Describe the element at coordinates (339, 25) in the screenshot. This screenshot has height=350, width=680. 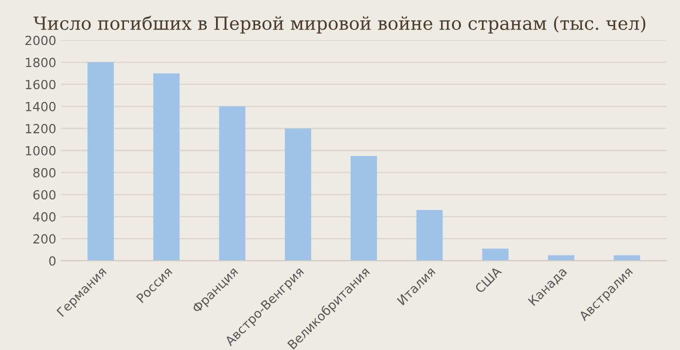
I see `chart-title: Число погибших в Первой мировой войне по странам (тыс. чел)` at that location.